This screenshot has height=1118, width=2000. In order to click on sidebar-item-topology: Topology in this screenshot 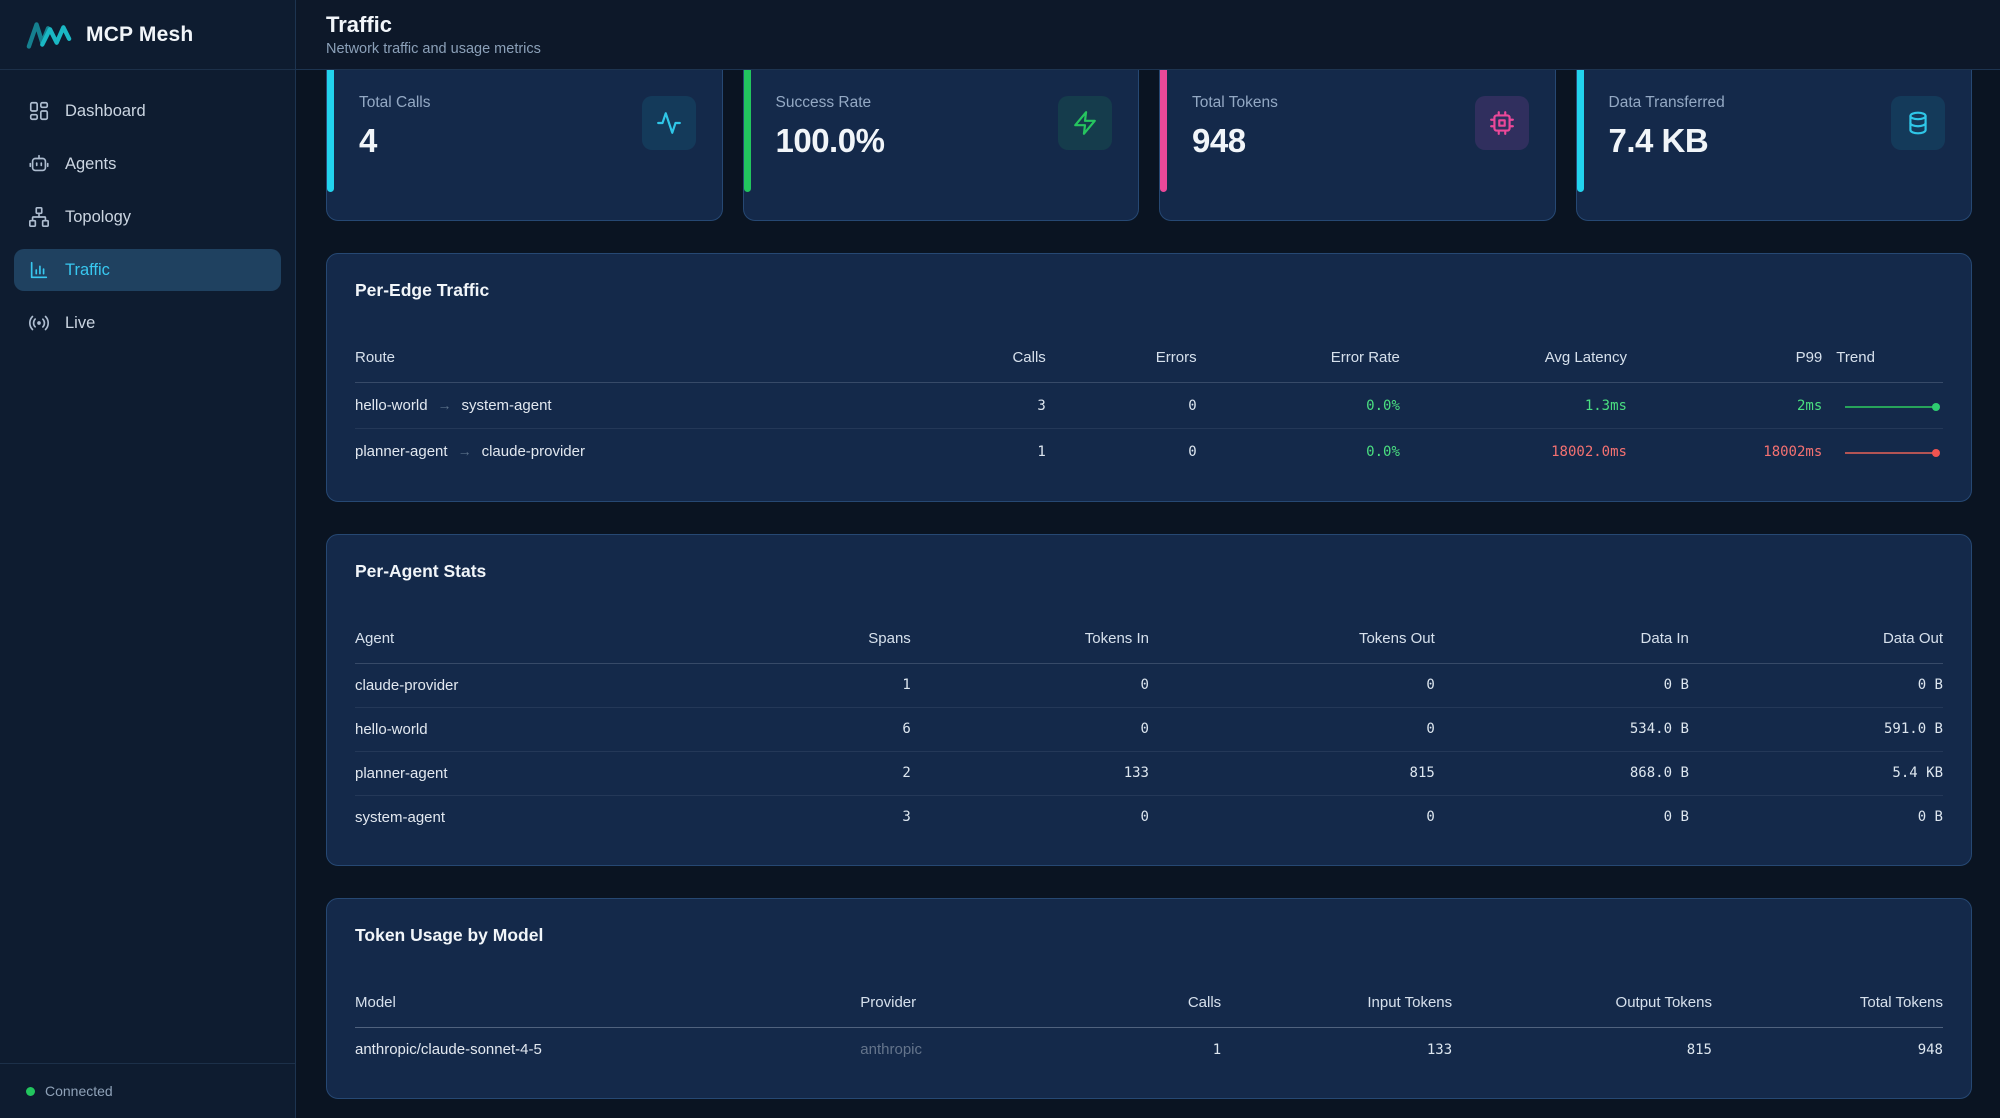, I will do `click(147, 217)`.